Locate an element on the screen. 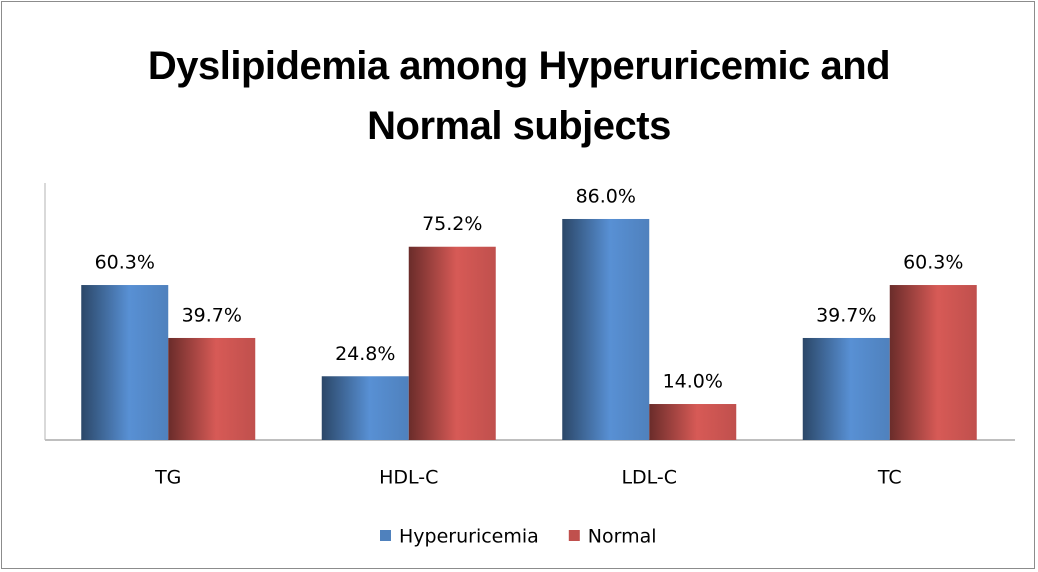 The image size is (1038, 572). value-label: 14.0% is located at coordinates (693, 382).